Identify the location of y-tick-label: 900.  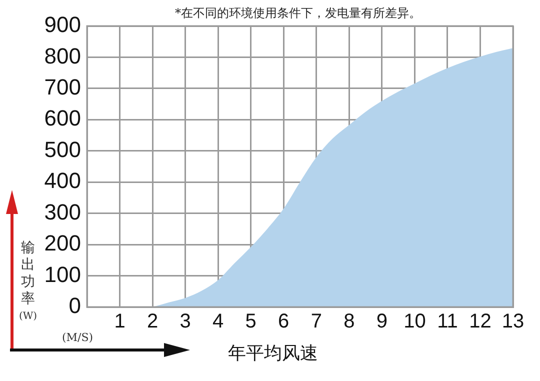
(62, 25).